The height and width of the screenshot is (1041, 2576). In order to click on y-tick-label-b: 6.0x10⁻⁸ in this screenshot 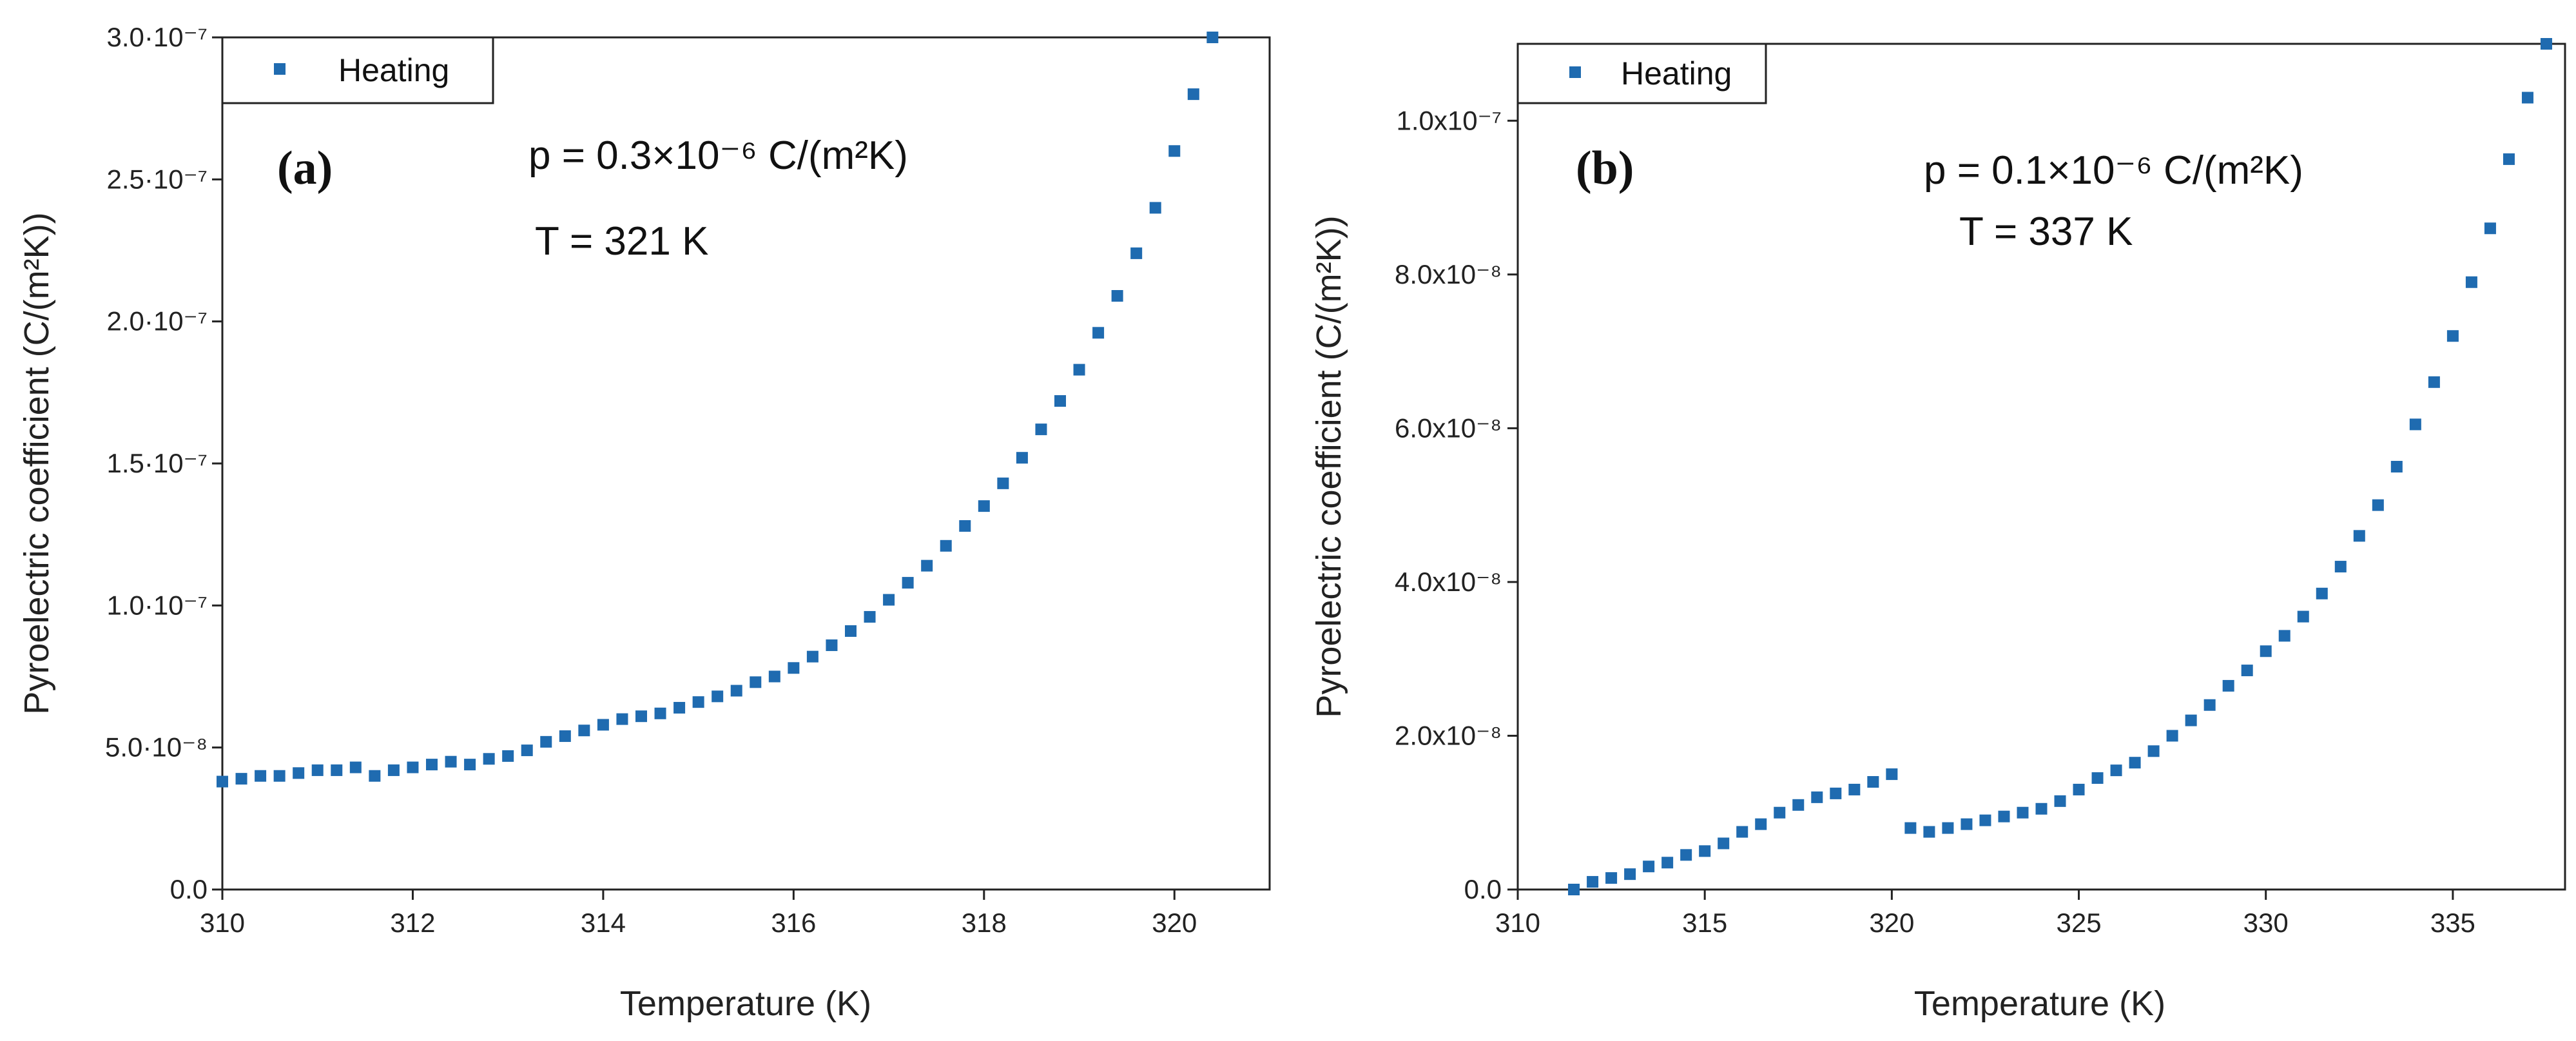, I will do `click(1448, 428)`.